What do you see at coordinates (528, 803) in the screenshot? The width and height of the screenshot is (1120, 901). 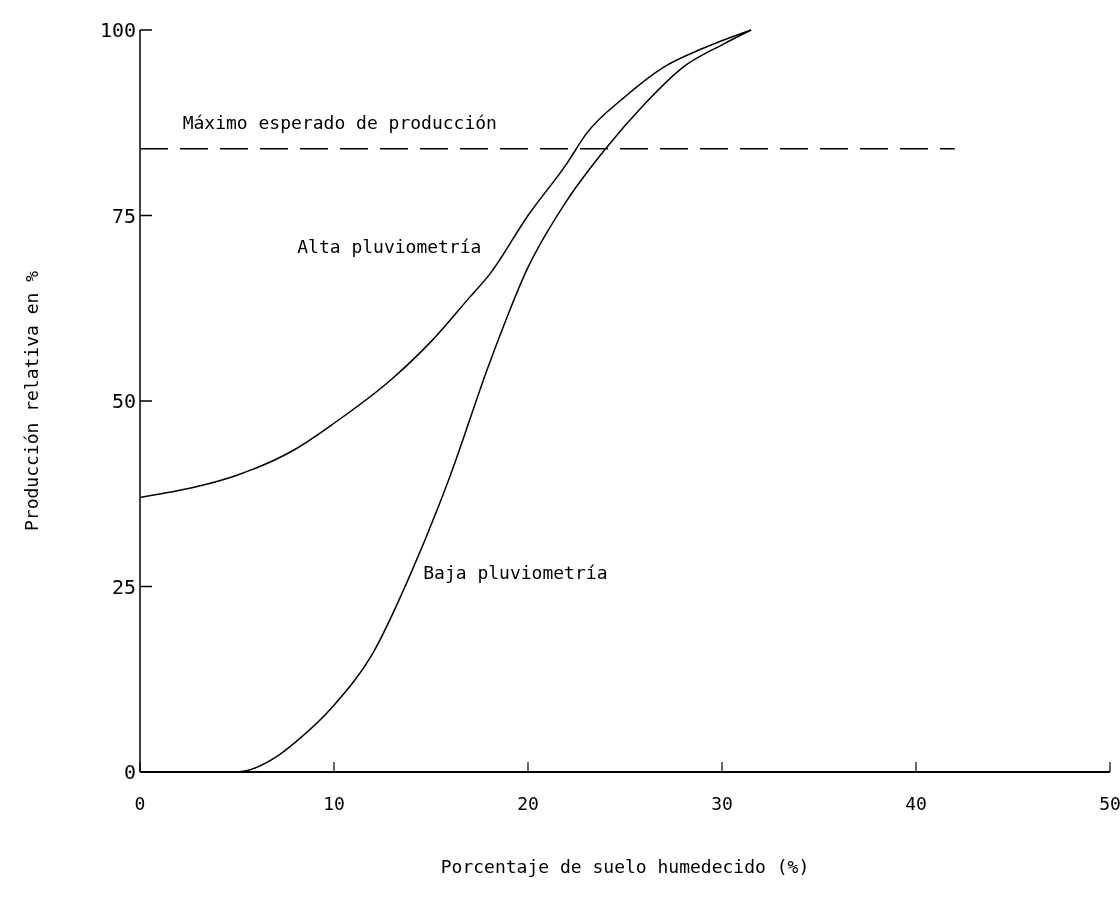 I see `x-tick-label: 20` at bounding box center [528, 803].